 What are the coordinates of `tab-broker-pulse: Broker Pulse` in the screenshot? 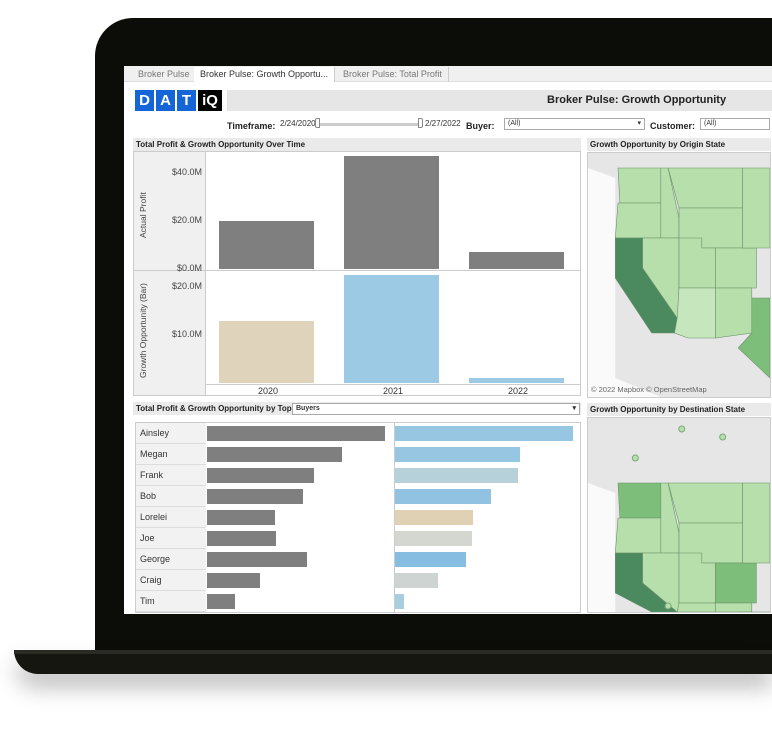 It's located at (164, 74).